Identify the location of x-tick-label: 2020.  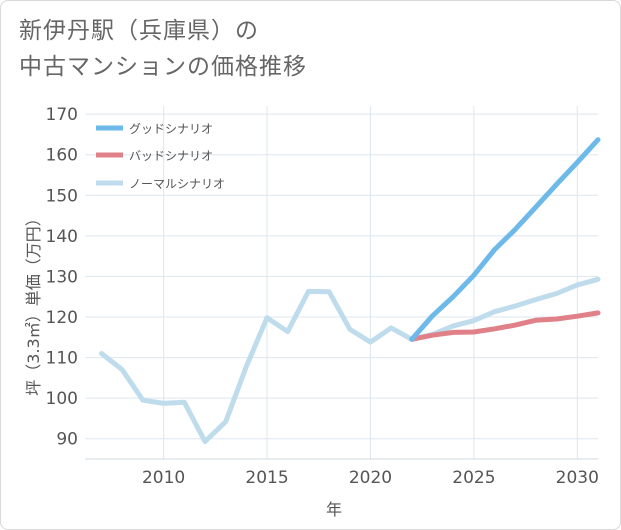
(370, 478).